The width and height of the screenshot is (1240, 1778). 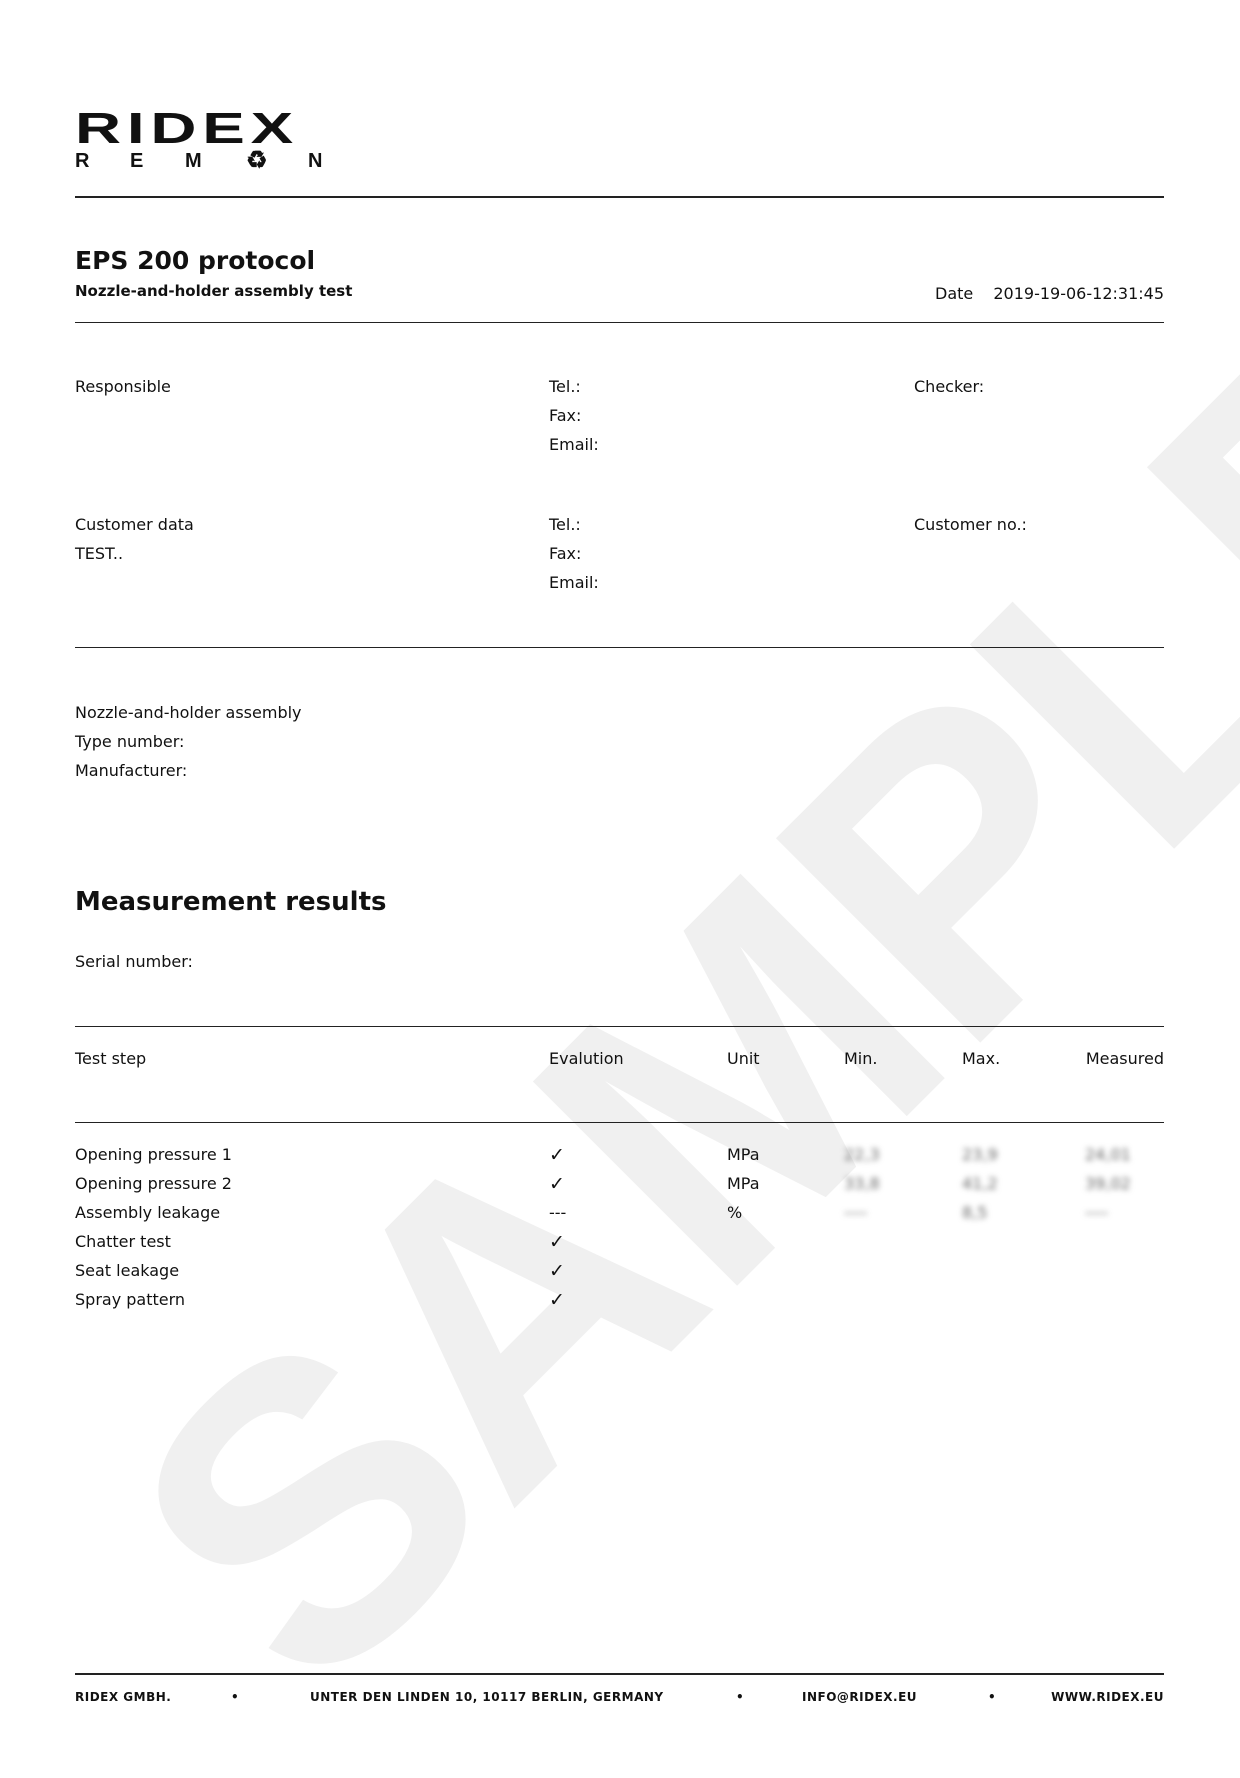 What do you see at coordinates (860, 1697) in the screenshot?
I see `footer-email: INFO@RIDEX.EU` at bounding box center [860, 1697].